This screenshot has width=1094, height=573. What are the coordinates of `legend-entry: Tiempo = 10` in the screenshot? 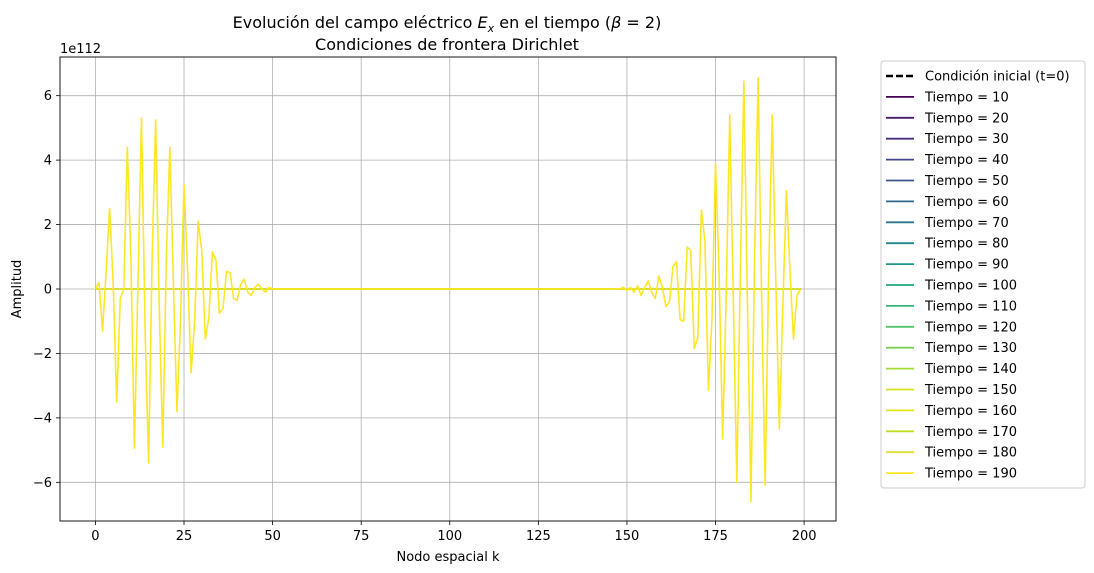 It's located at (947, 97).